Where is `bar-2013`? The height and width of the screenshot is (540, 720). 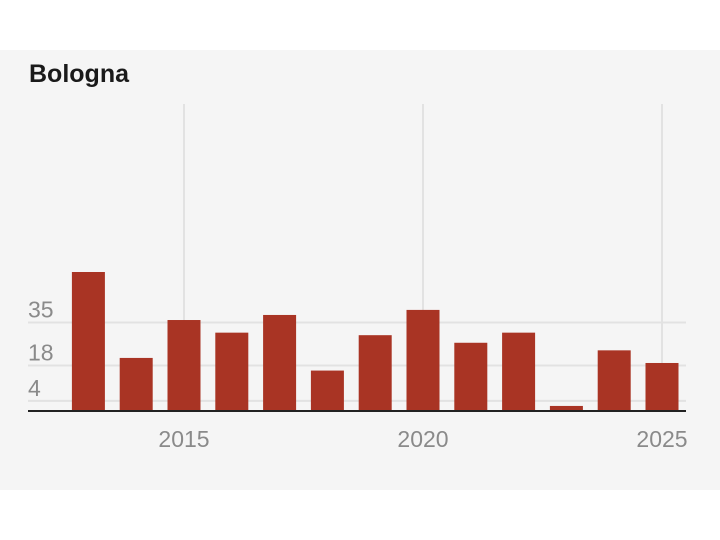
bar-2013 is located at coordinates (88, 341).